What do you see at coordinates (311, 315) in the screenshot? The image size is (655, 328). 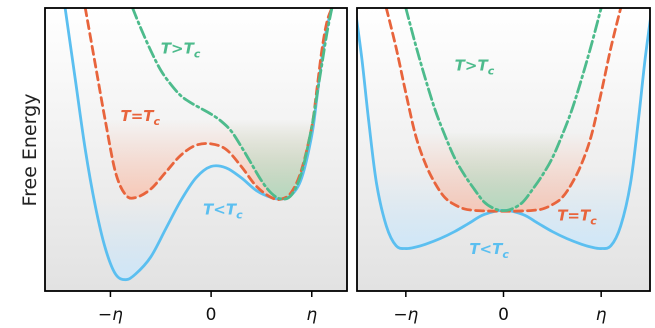 I see `x-tick-label-left-2: η` at bounding box center [311, 315].